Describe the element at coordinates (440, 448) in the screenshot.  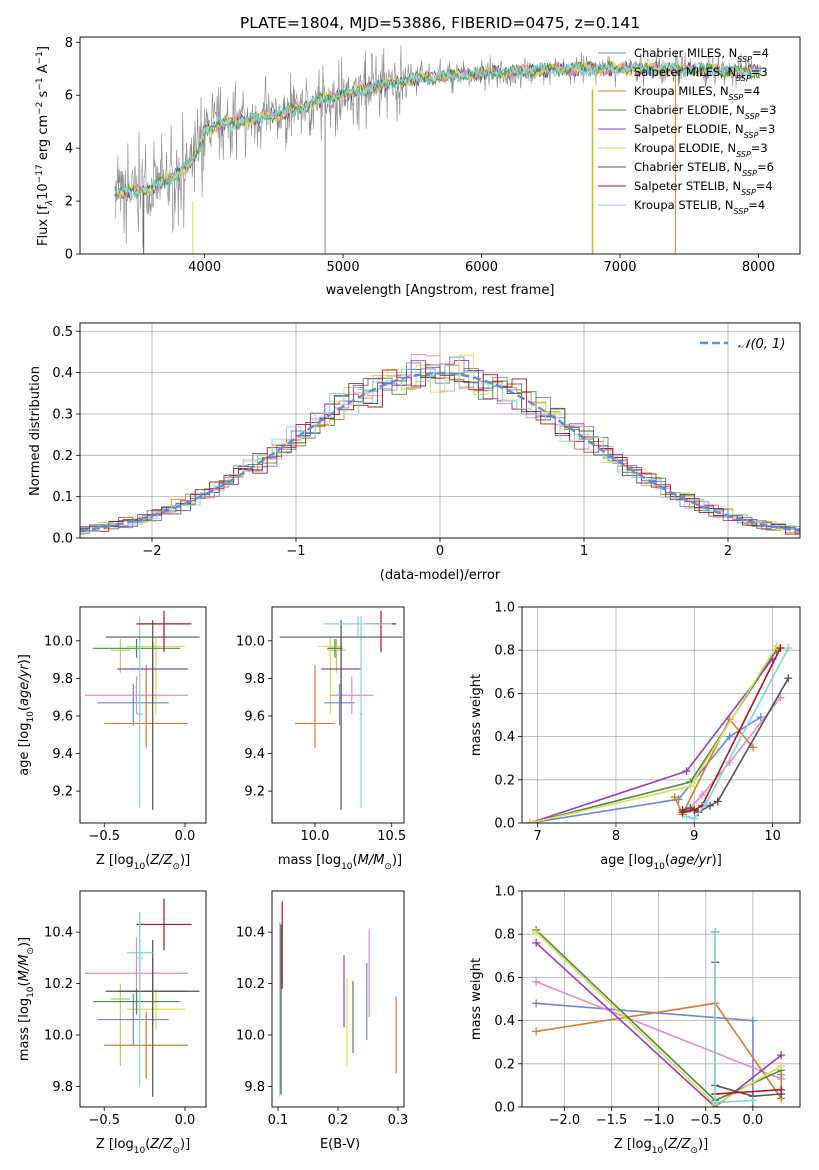
I see `histogram-kroupa_stelib` at that location.